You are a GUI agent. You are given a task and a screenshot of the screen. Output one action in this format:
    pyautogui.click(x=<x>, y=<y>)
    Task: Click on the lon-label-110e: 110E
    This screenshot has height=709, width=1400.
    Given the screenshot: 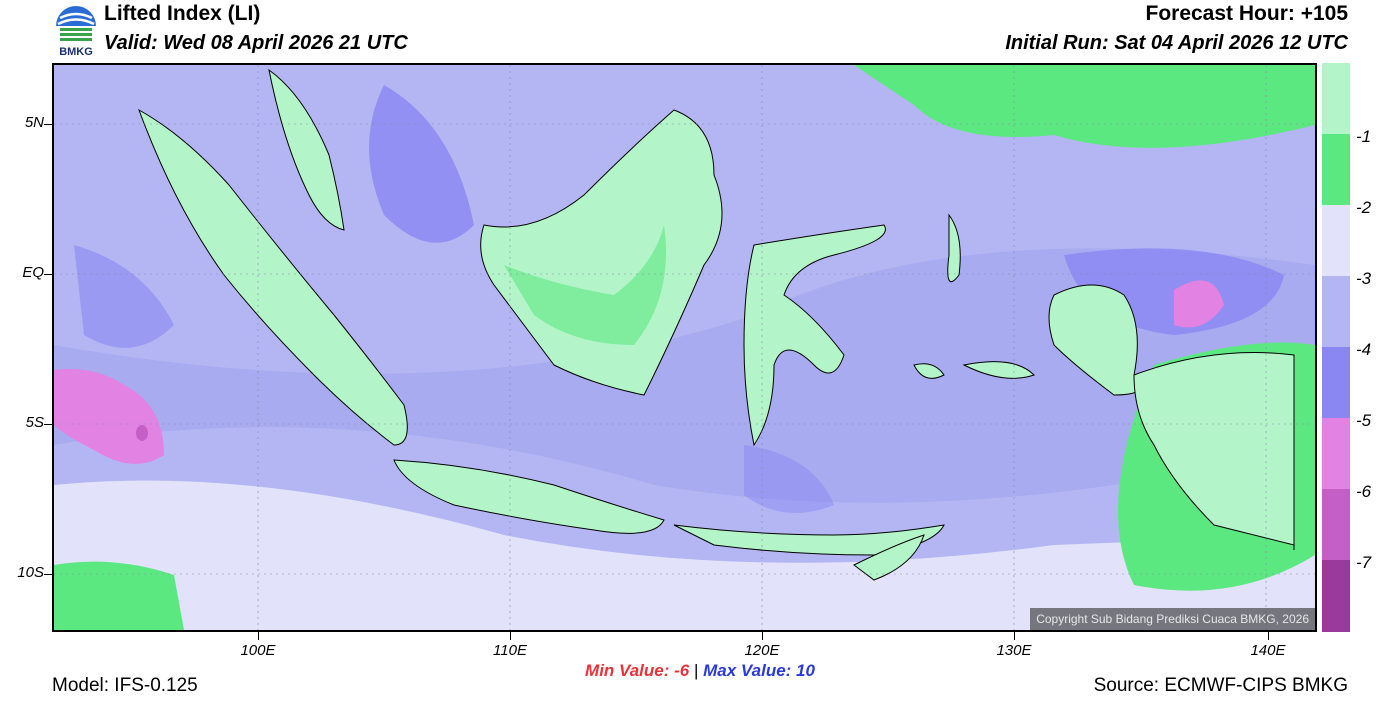 What is the action you would take?
    pyautogui.click(x=510, y=650)
    